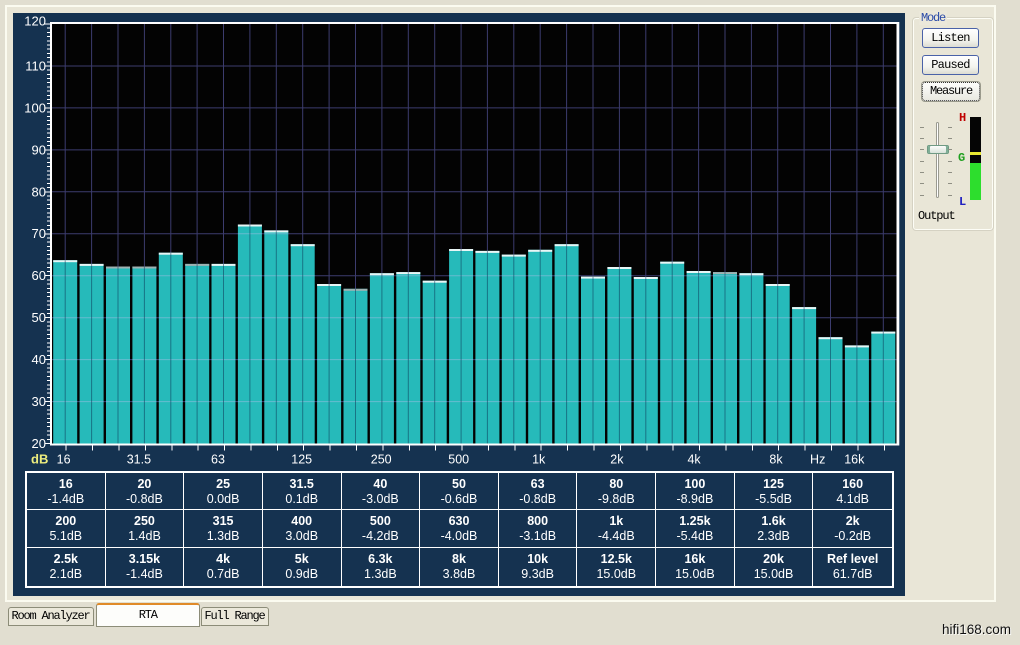 This screenshot has height=645, width=1020. I want to click on svg-text: 1k, so click(539, 460).